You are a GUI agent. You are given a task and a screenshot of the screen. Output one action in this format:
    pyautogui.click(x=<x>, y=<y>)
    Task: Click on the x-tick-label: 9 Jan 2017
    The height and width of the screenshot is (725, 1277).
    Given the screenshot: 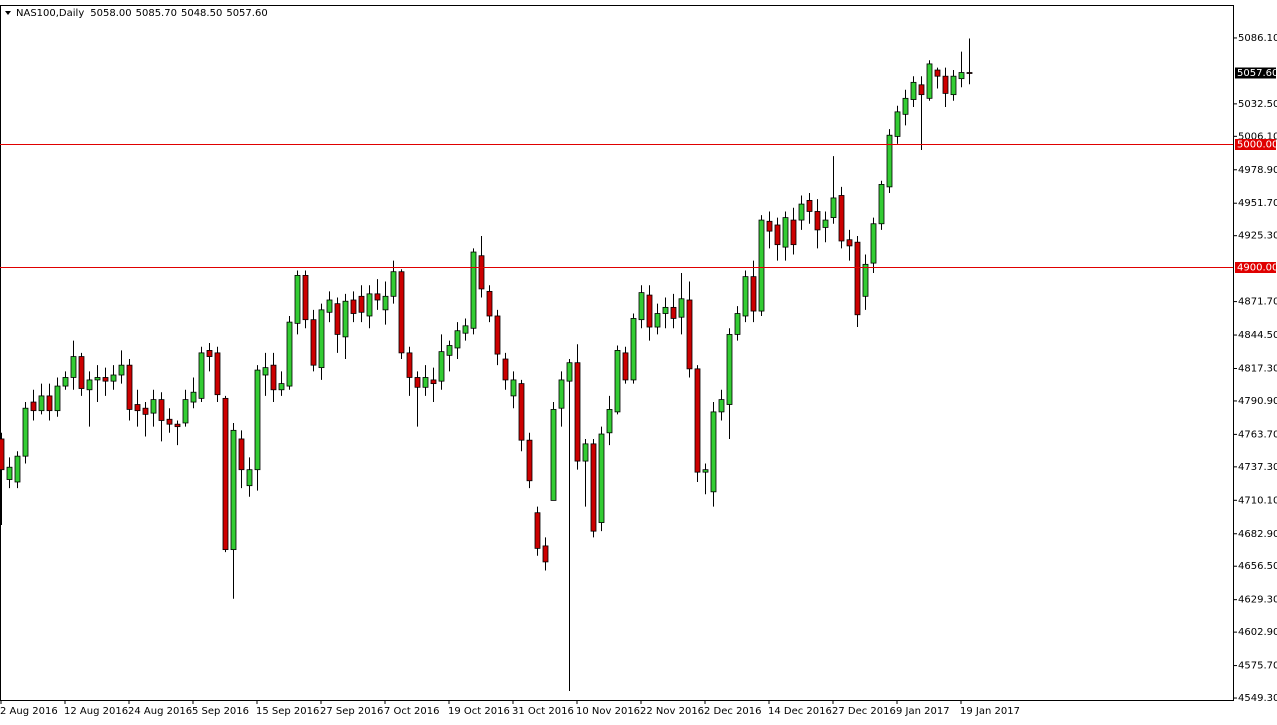 What is the action you would take?
    pyautogui.click(x=923, y=711)
    